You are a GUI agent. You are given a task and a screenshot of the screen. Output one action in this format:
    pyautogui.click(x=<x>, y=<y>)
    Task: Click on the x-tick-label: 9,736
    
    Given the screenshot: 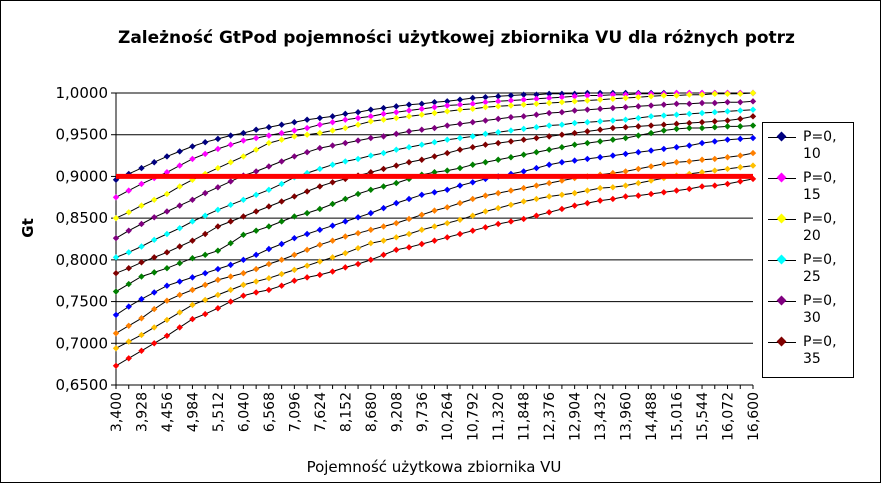 What is the action you would take?
    pyautogui.click(x=423, y=412)
    